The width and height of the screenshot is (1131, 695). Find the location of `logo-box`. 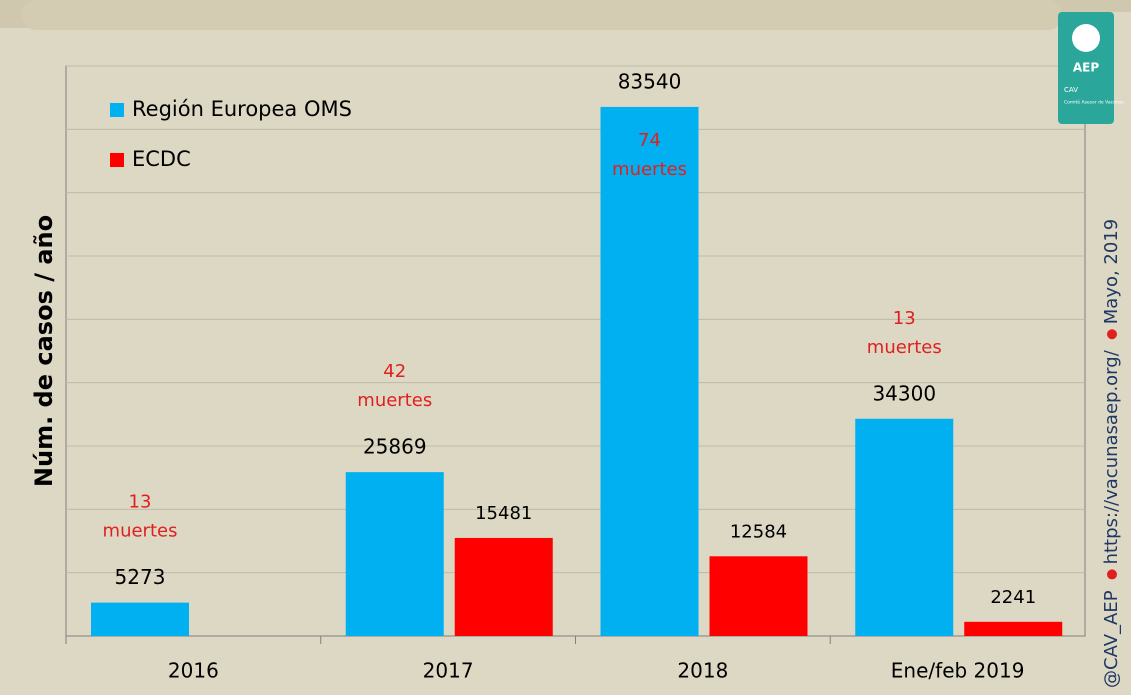

logo-box is located at coordinates (1086, 68).